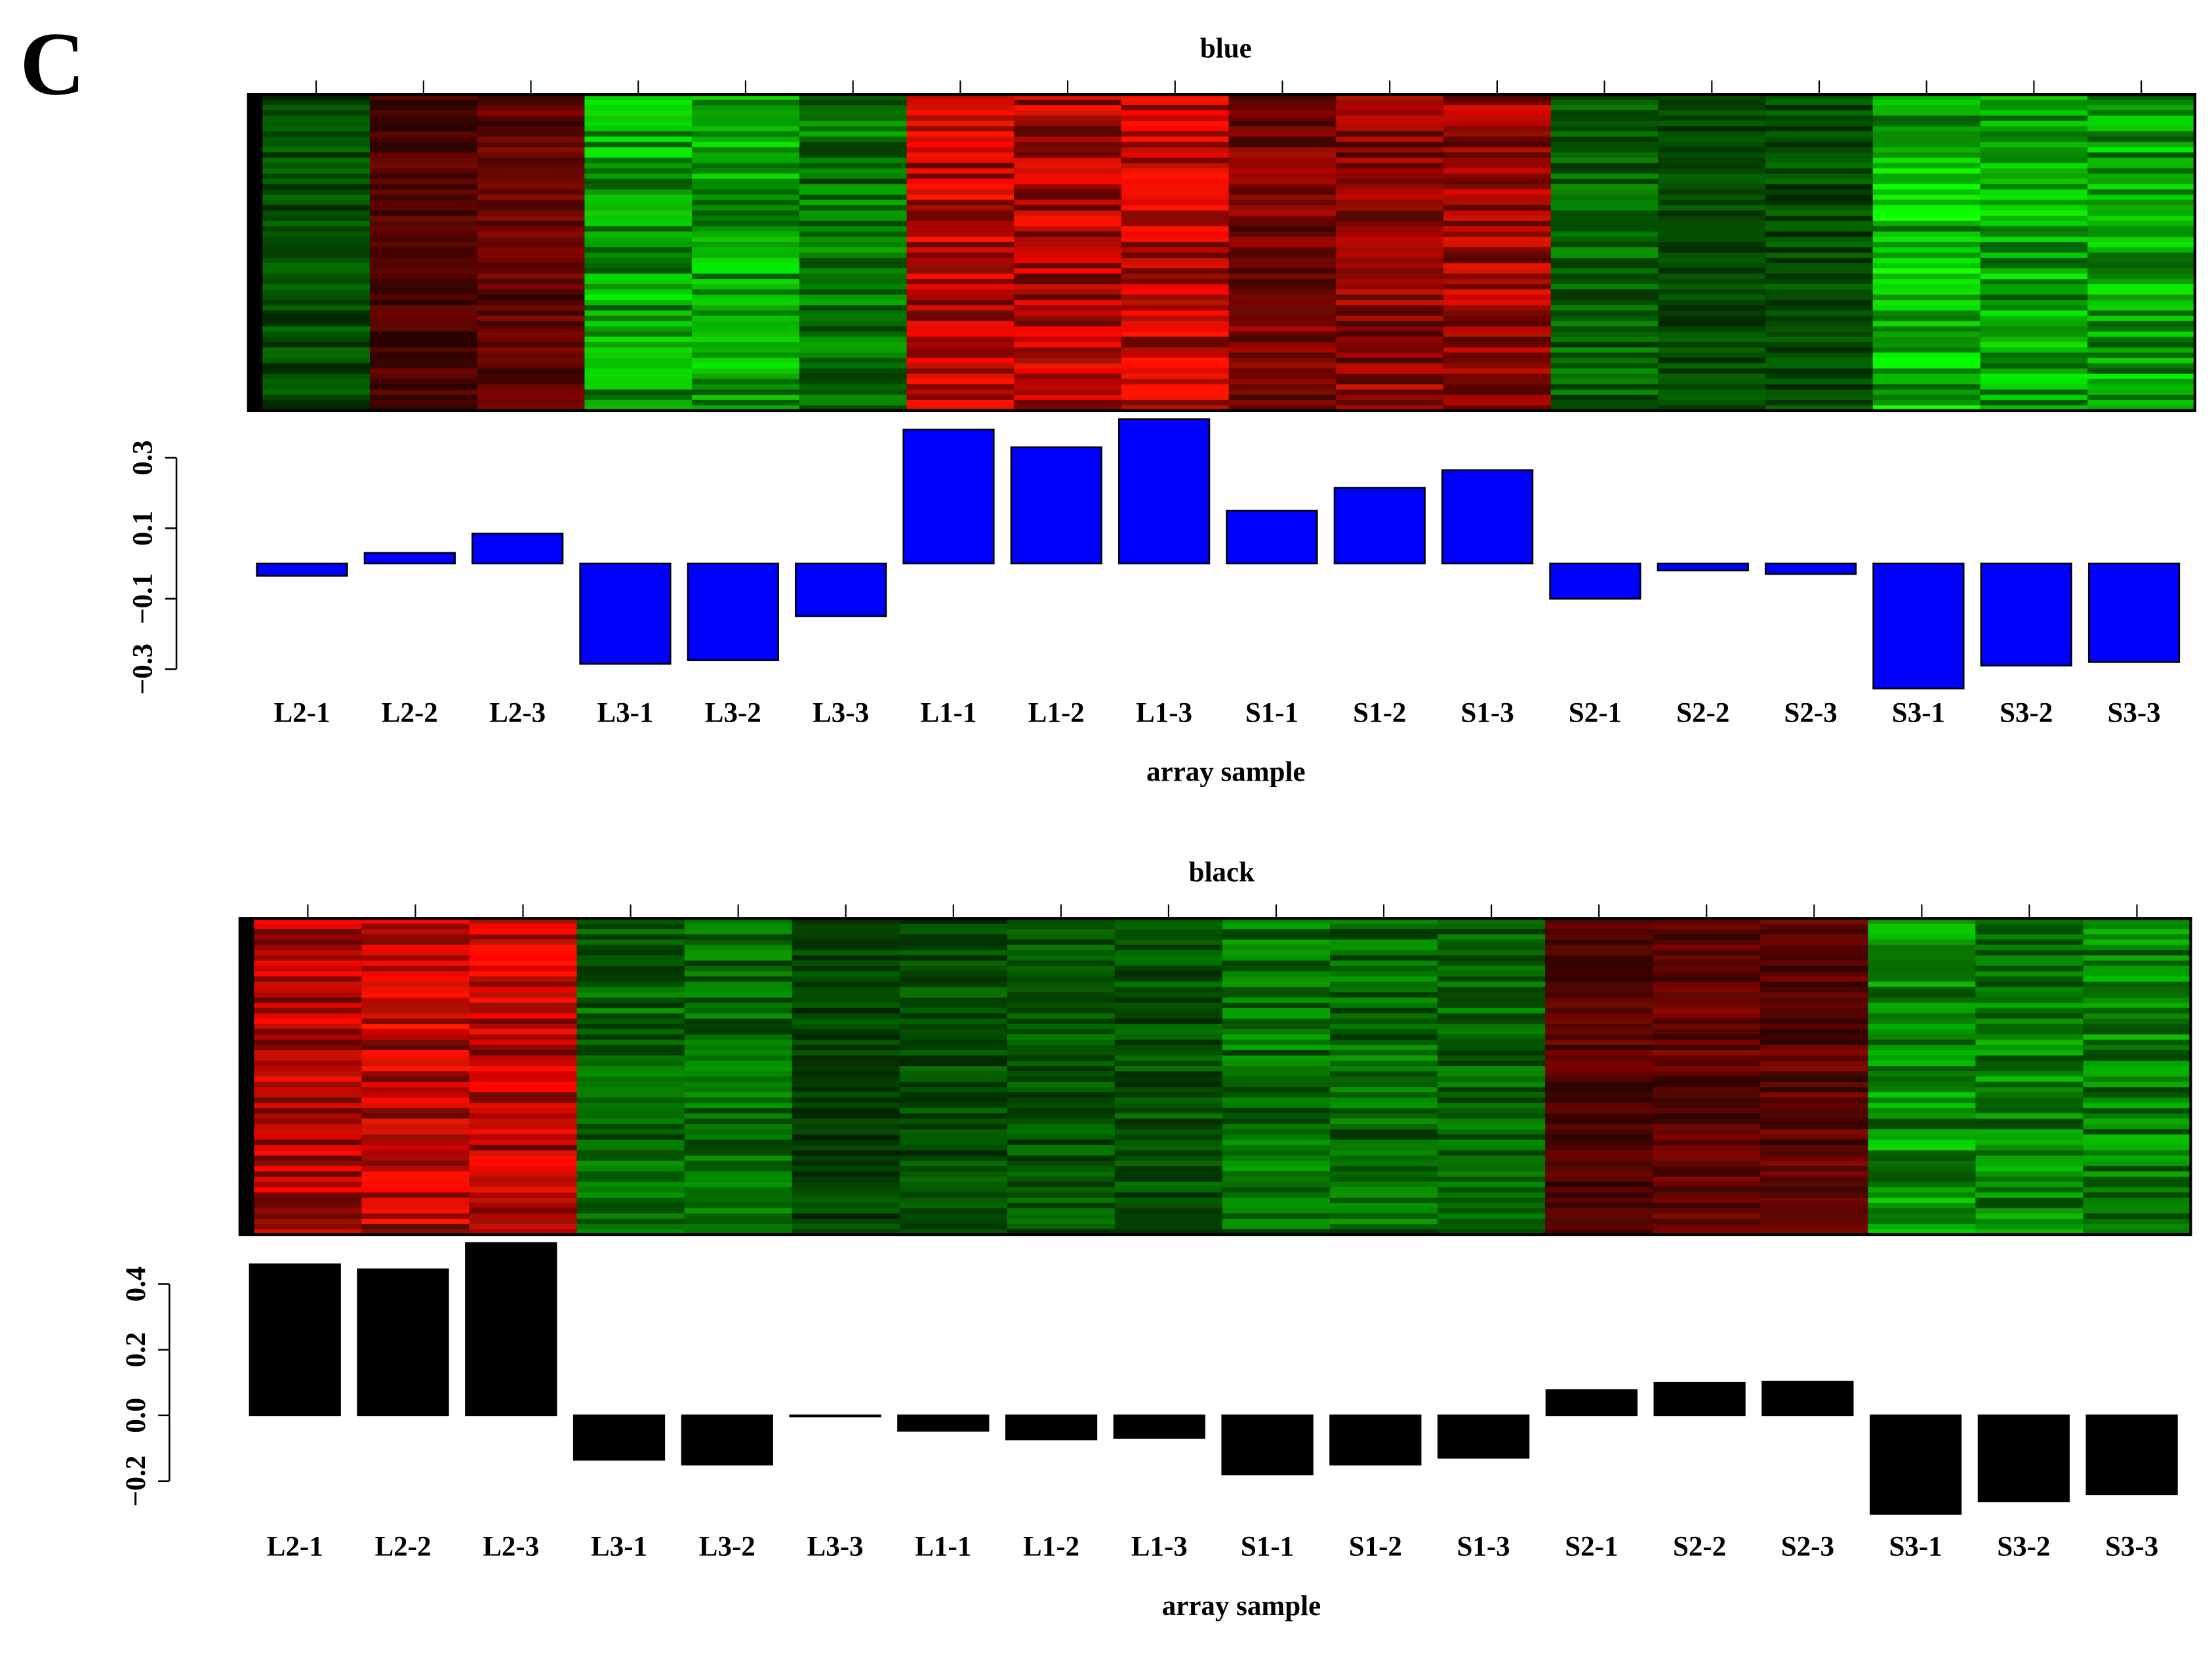  I want to click on x-tick-label: S1-1, so click(1271, 712).